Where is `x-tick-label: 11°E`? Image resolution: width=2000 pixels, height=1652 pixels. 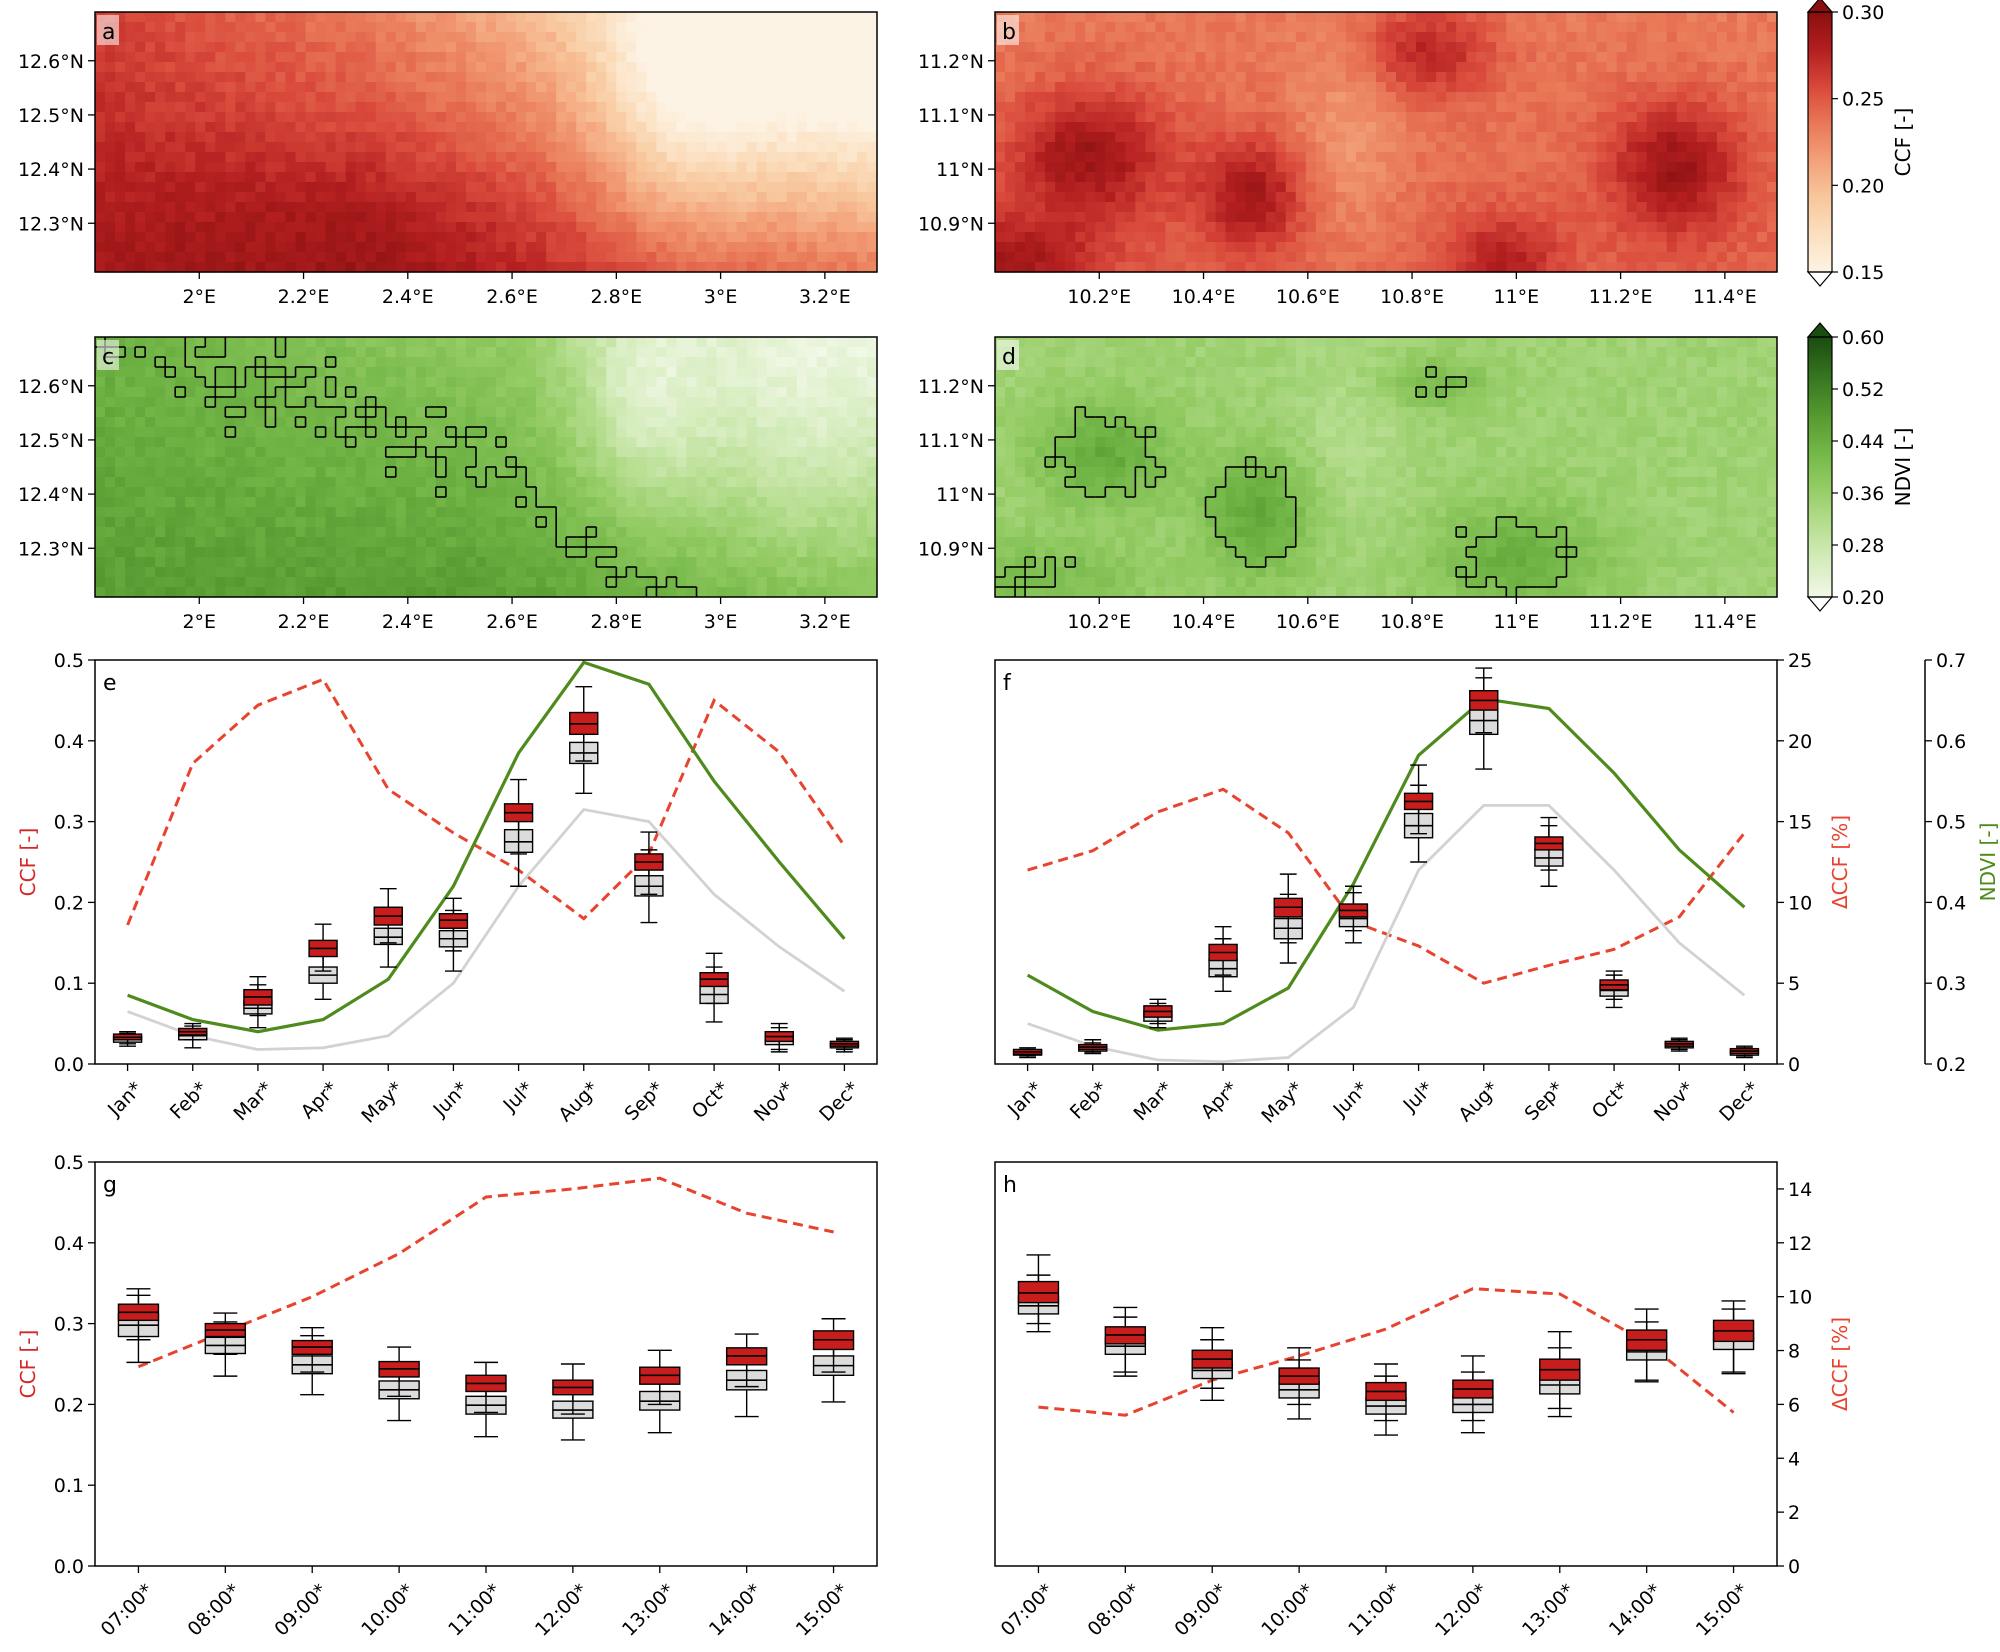 x-tick-label: 11°E is located at coordinates (1516, 297).